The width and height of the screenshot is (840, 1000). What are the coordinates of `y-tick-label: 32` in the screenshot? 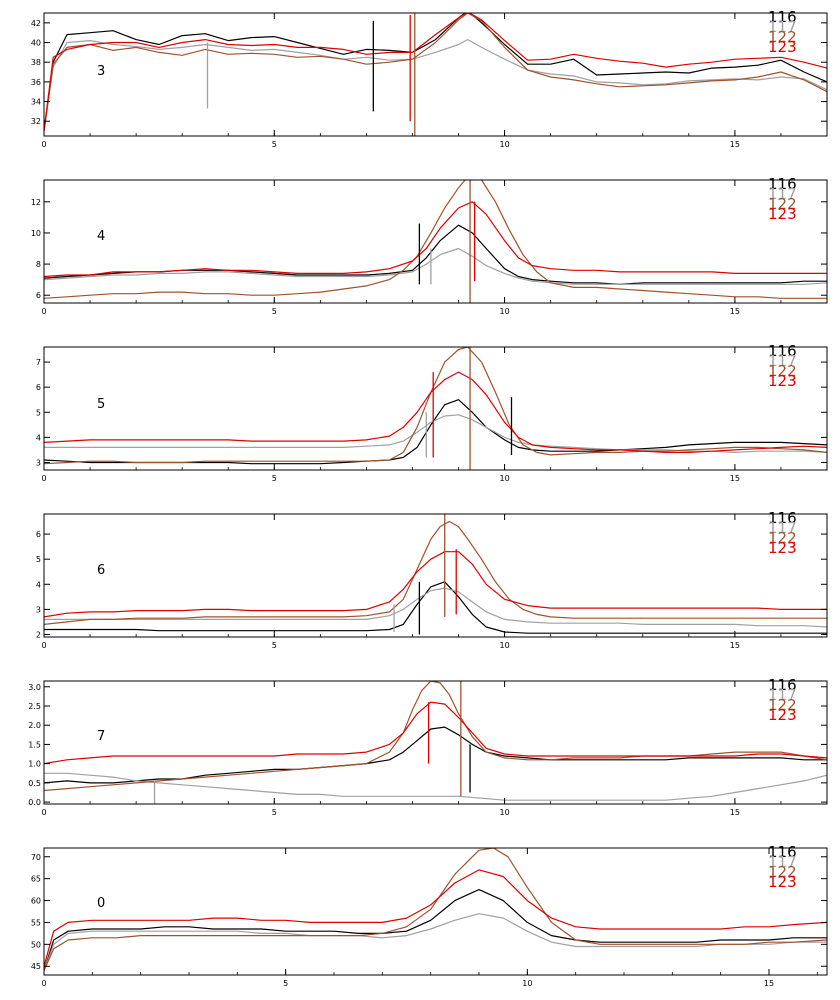 It's located at (36, 121).